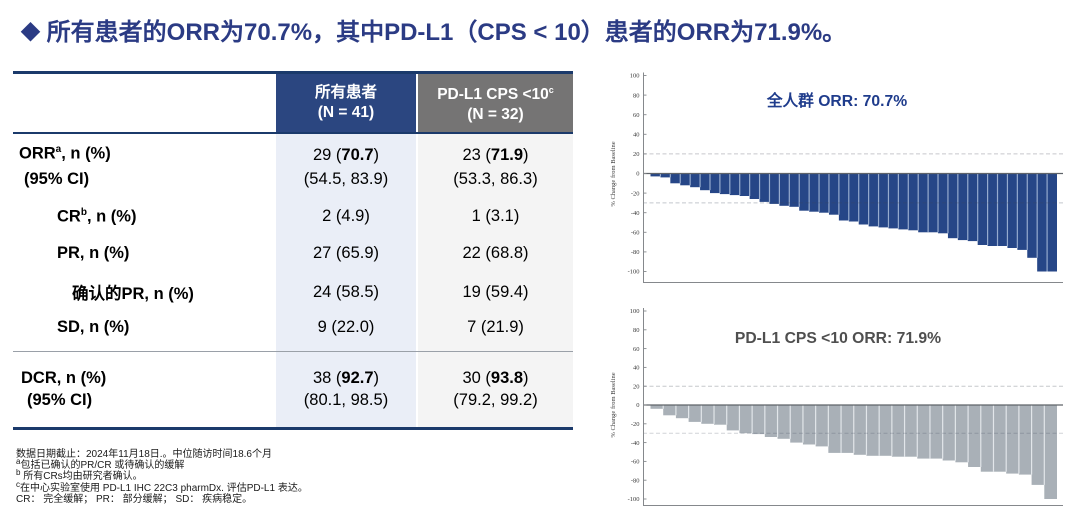 The height and width of the screenshot is (521, 1080). What do you see at coordinates (836, 100) in the screenshot?
I see `svg-text: 全人群 ORR: 70.7%` at bounding box center [836, 100].